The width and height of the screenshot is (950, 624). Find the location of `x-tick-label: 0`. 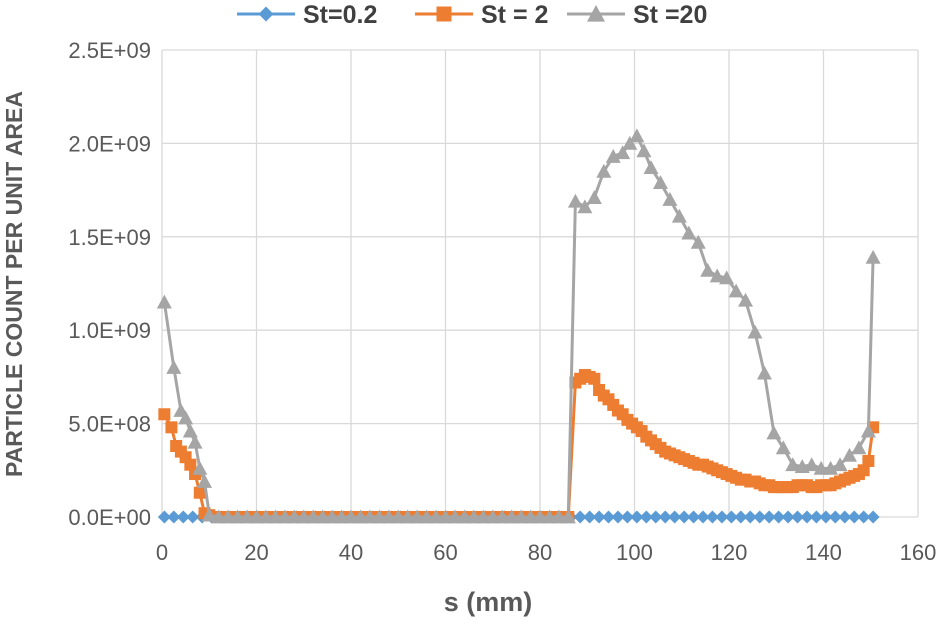

x-tick-label: 0 is located at coordinates (162, 552).